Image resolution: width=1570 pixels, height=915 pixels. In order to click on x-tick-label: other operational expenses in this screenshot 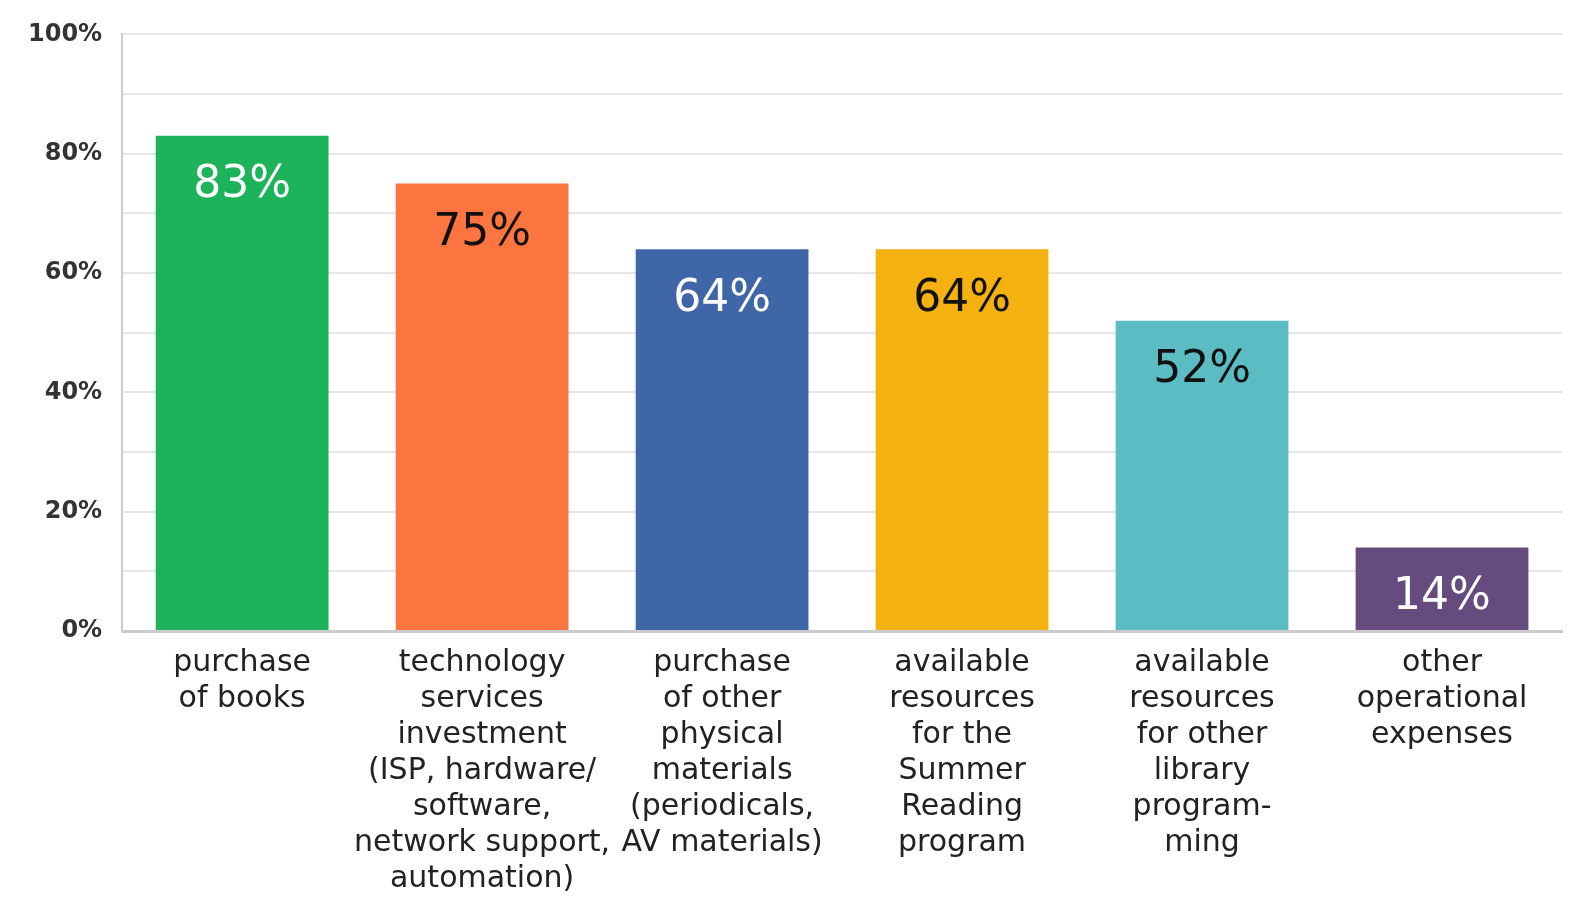, I will do `click(1442, 696)`.